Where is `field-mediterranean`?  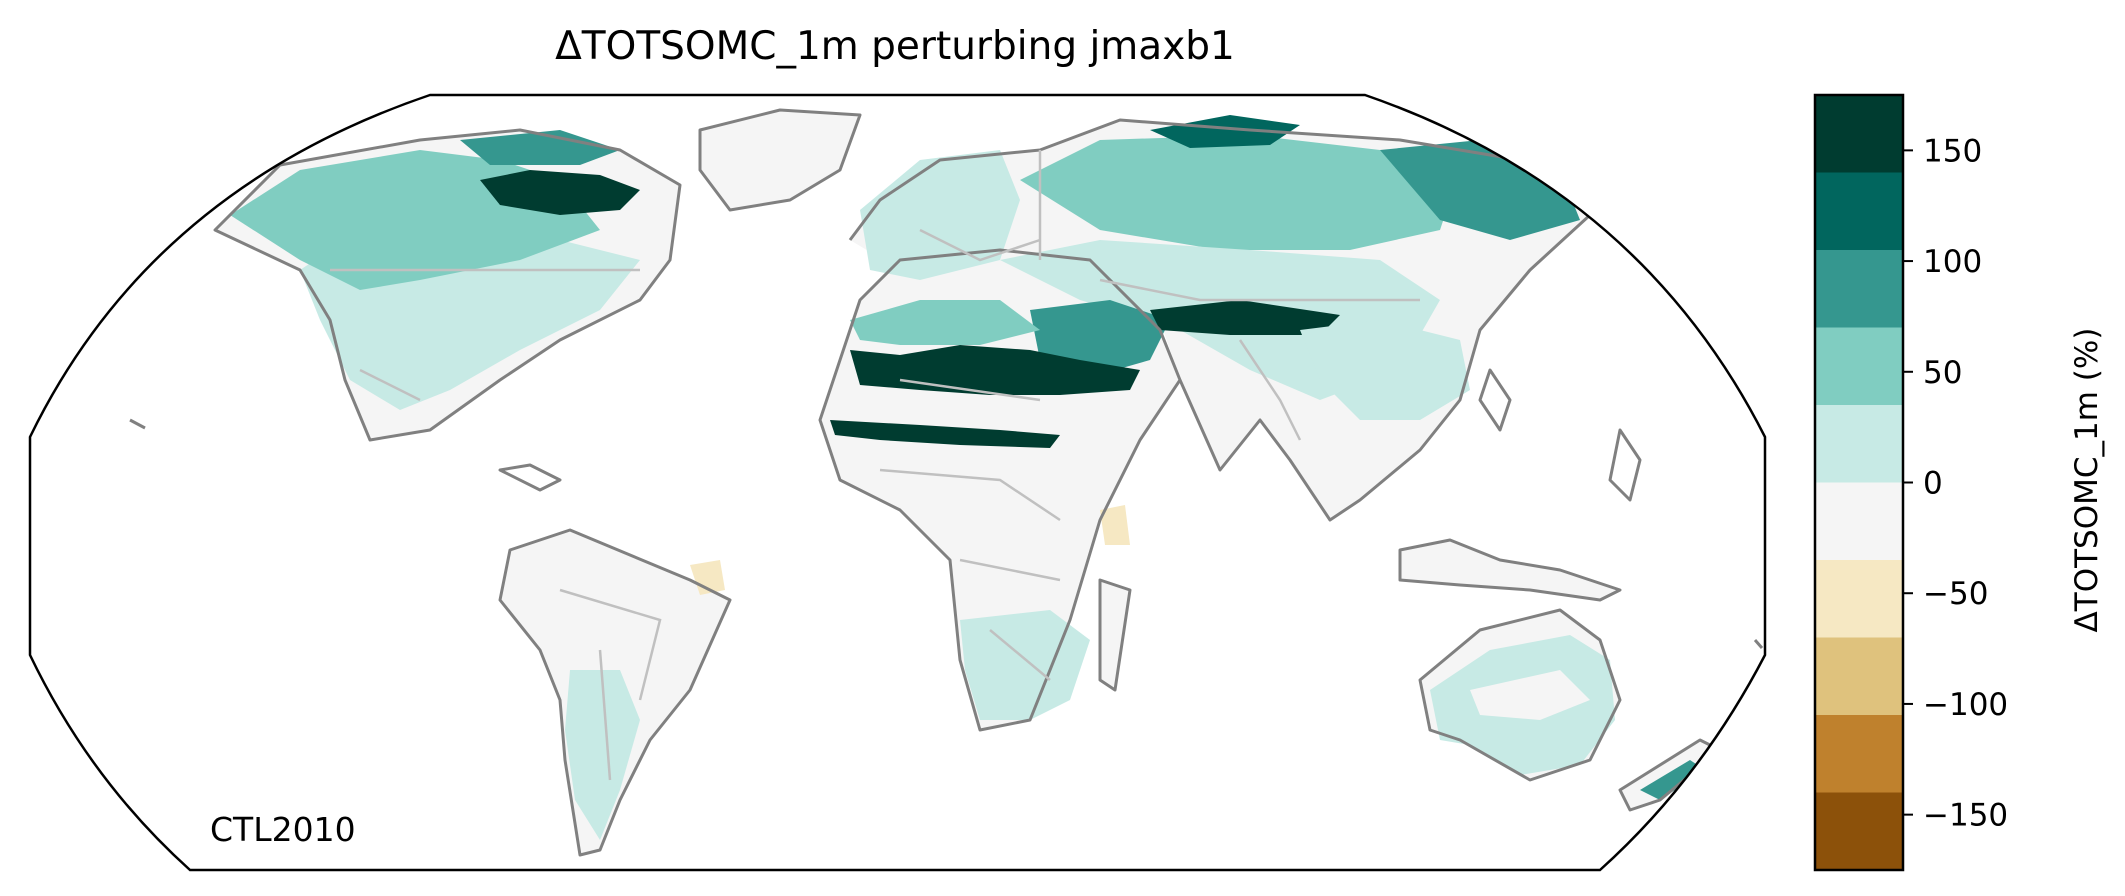 field-mediterranean is located at coordinates (945, 322).